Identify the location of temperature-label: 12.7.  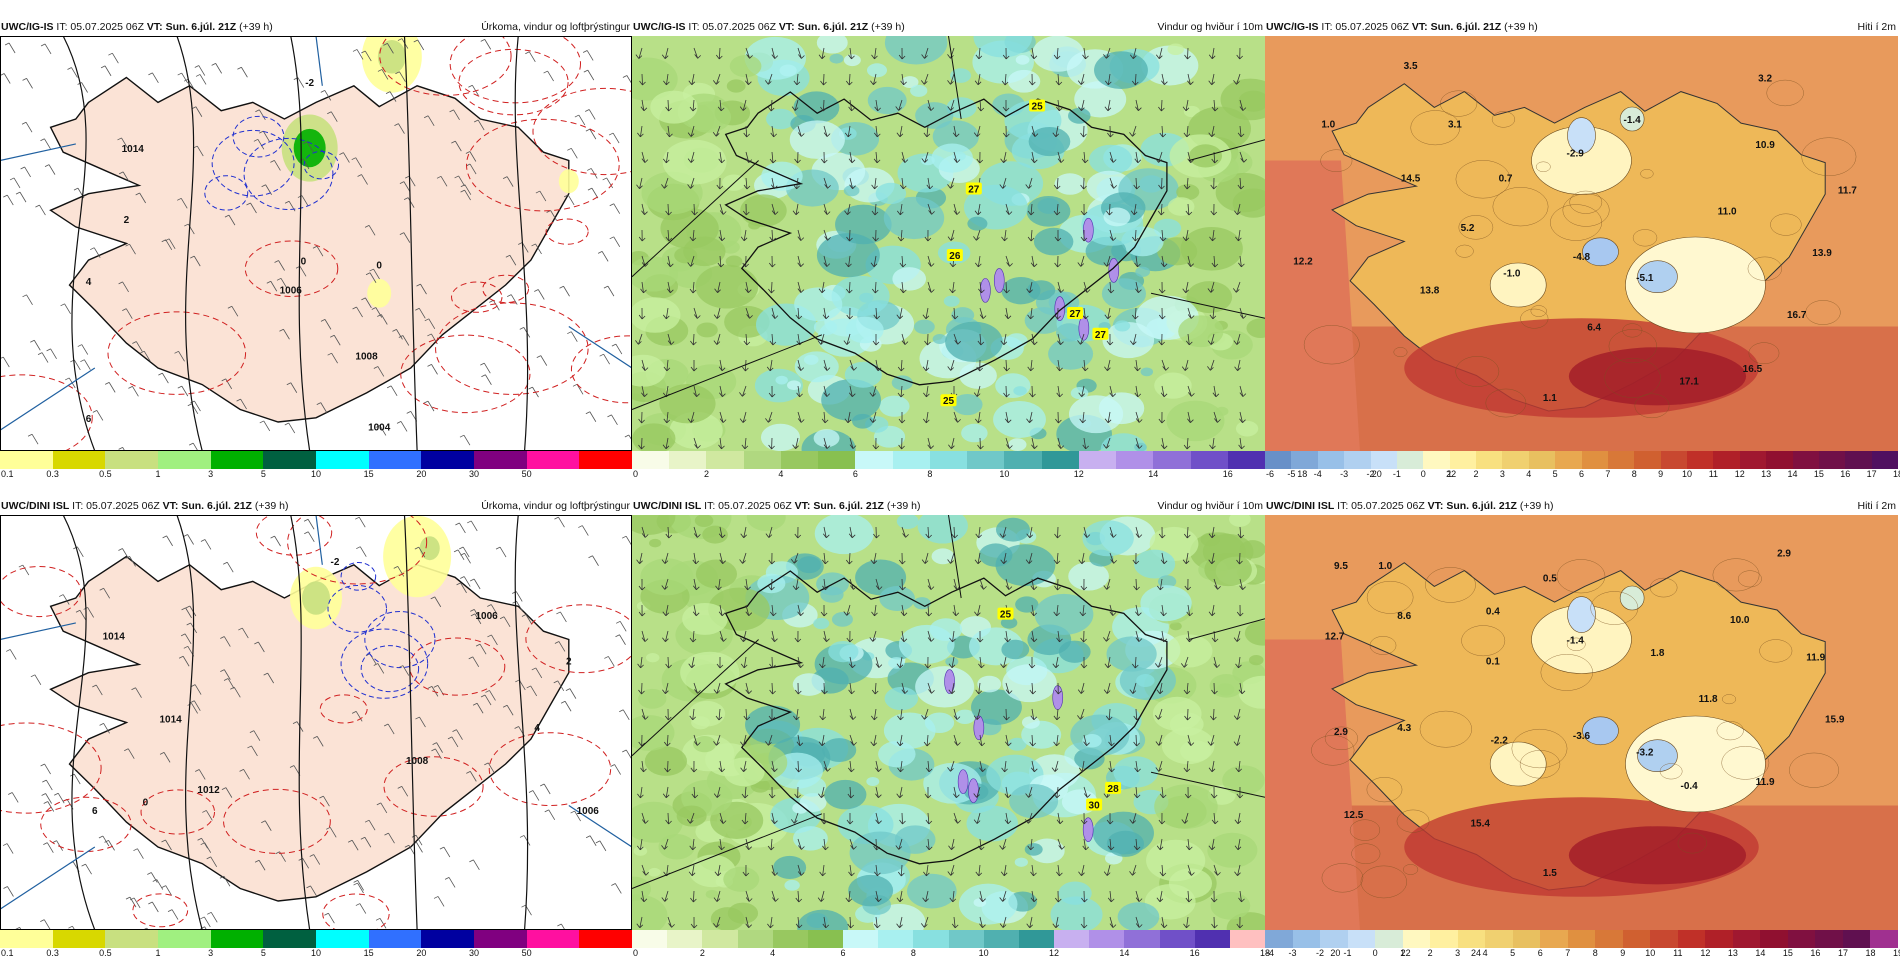
(1335, 637).